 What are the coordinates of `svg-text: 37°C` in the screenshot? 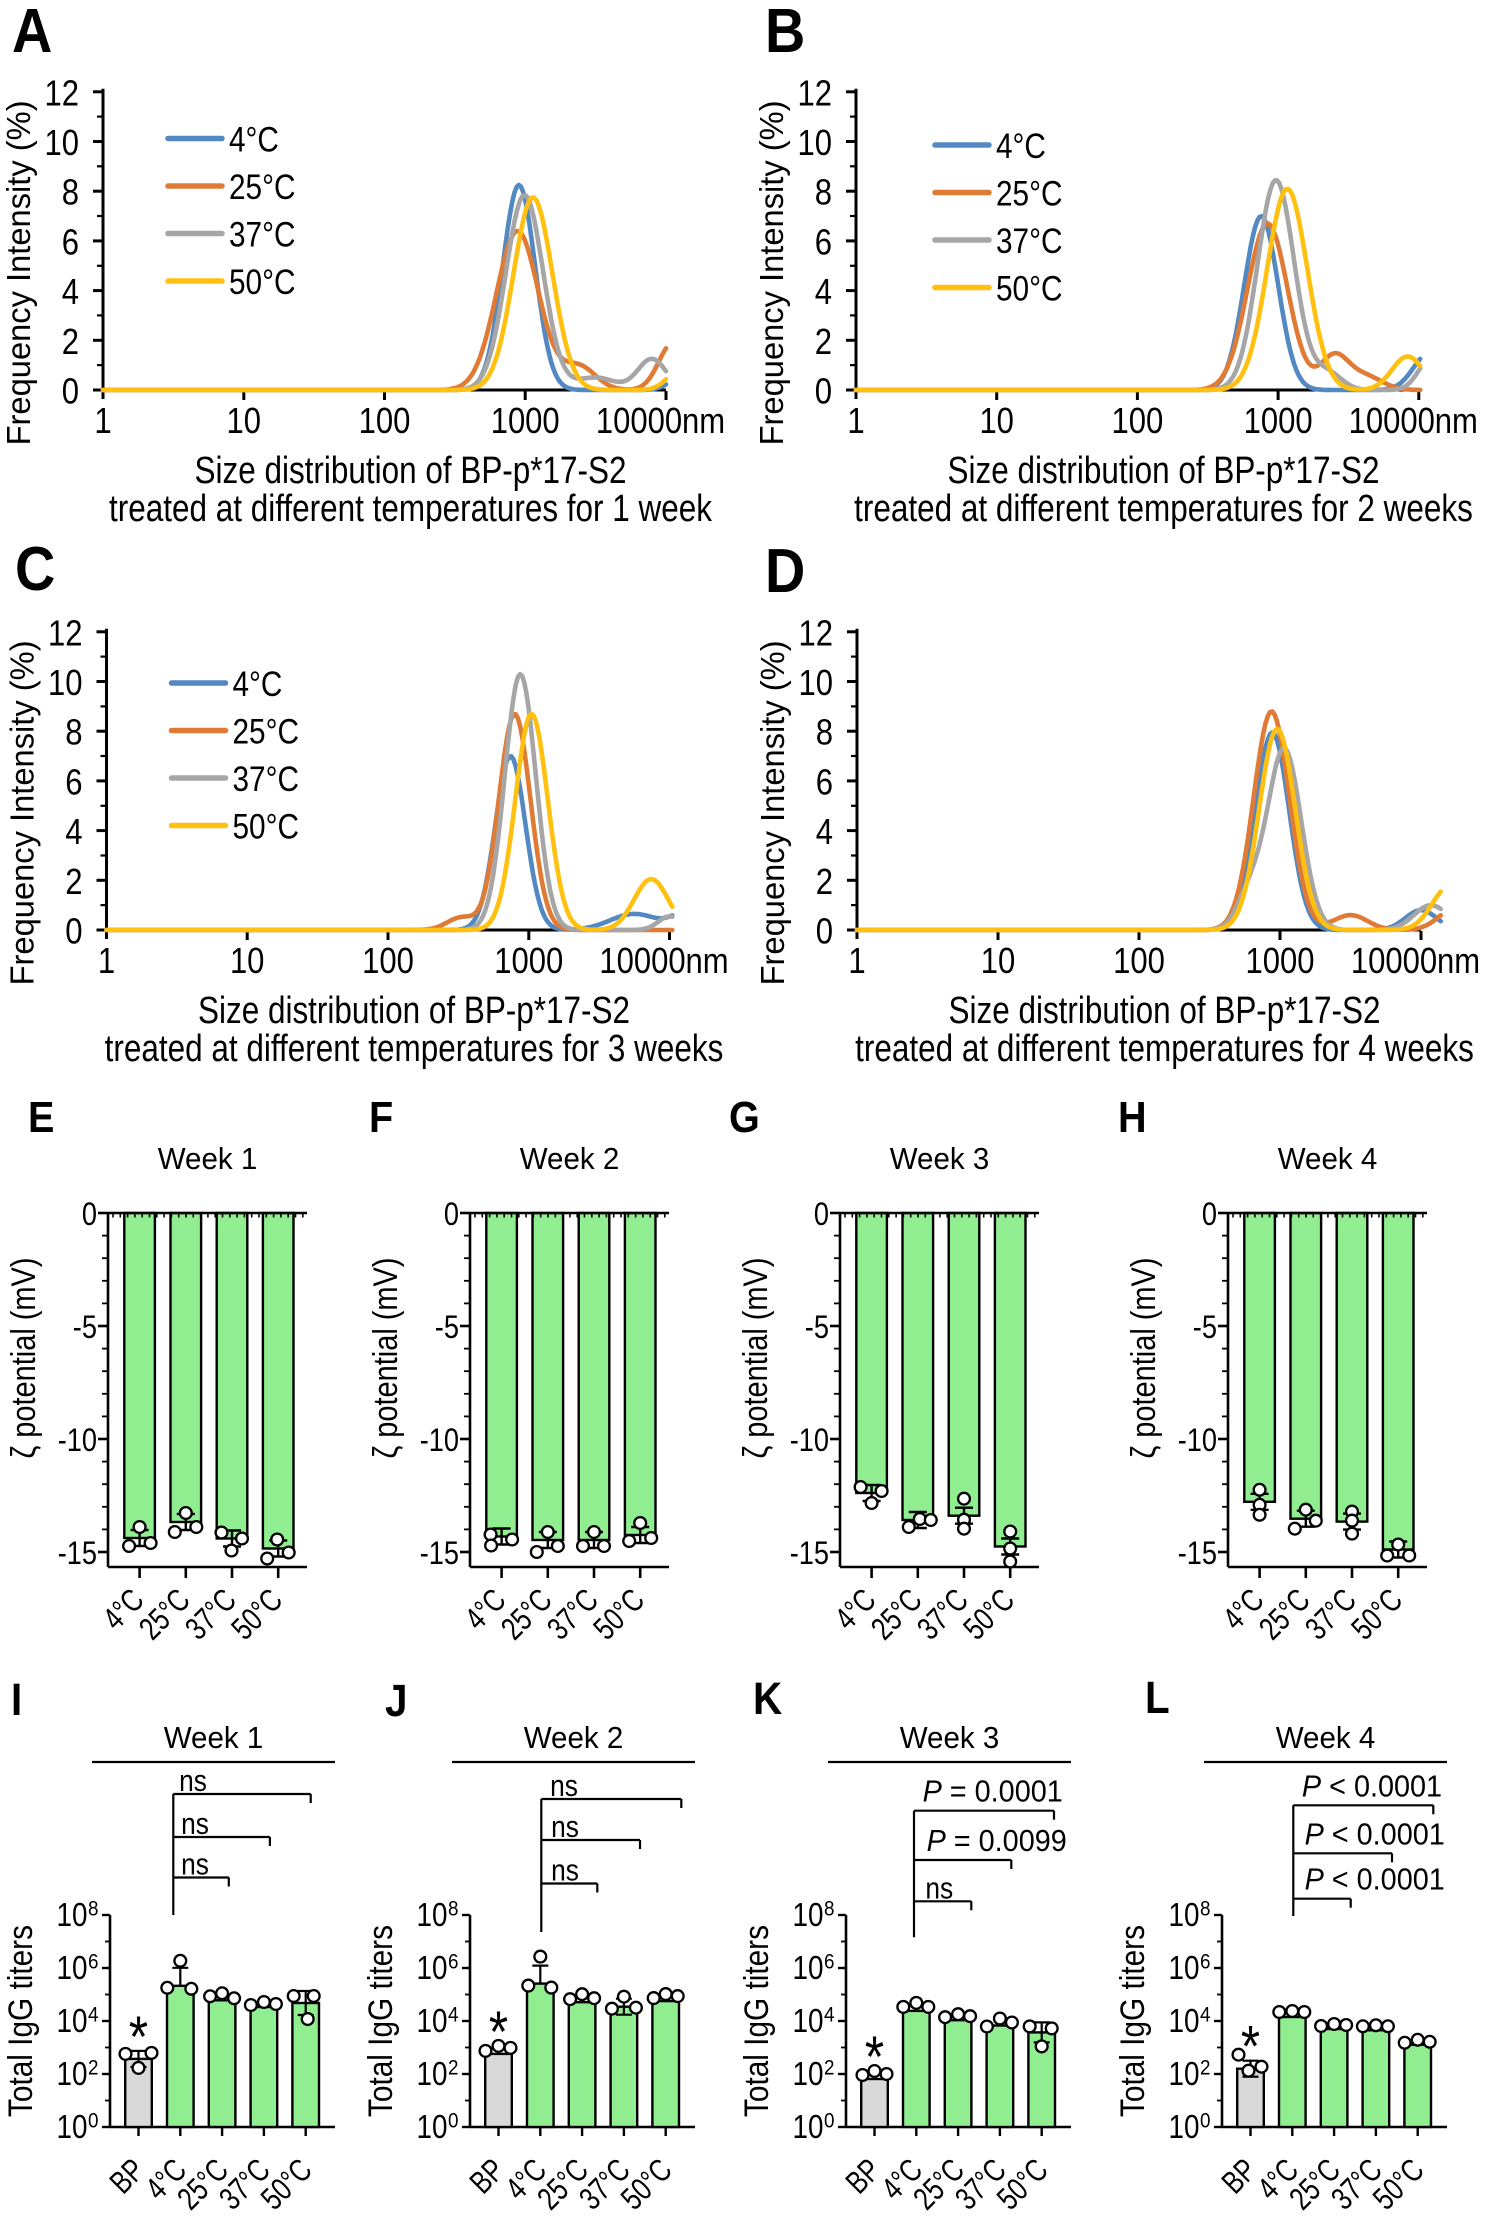 It's located at (266, 779).